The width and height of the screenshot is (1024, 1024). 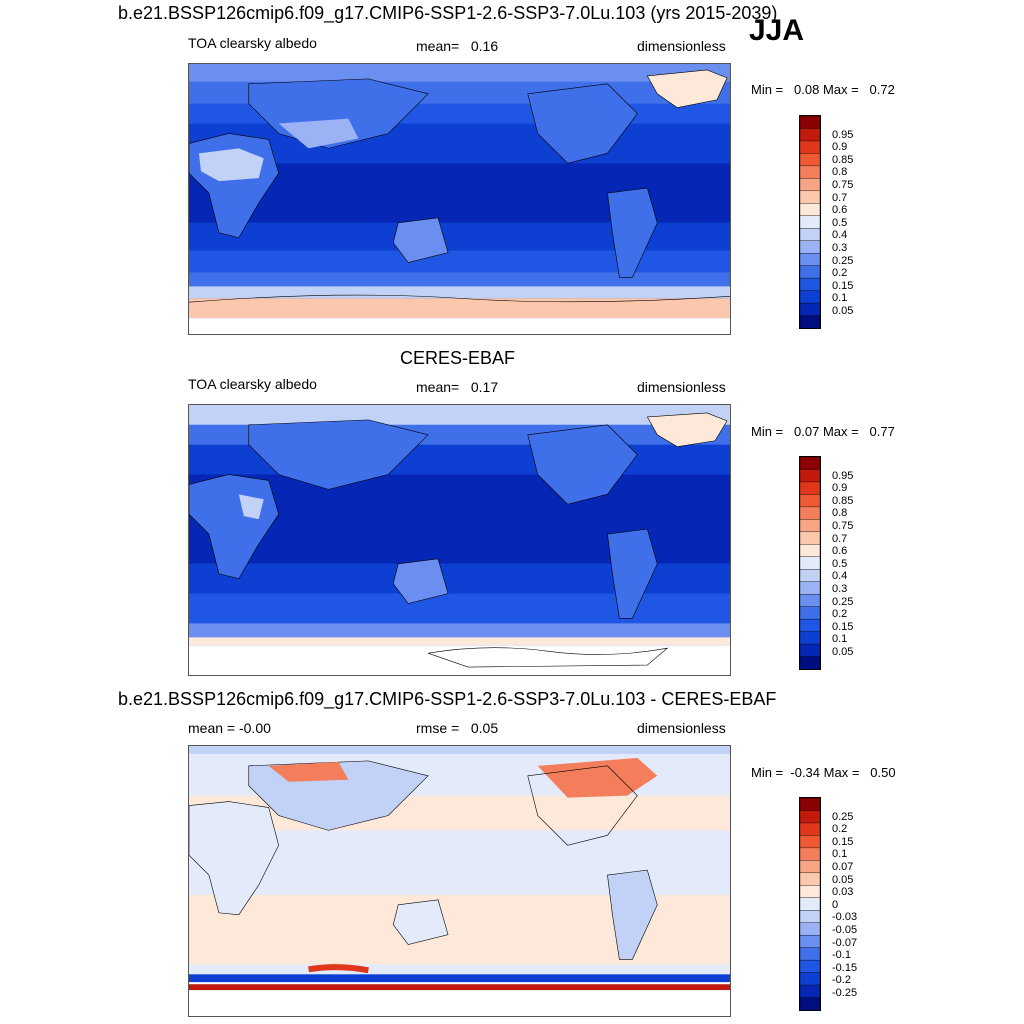 What do you see at coordinates (767, 431) in the screenshot?
I see `panel2-min-label: Min =` at bounding box center [767, 431].